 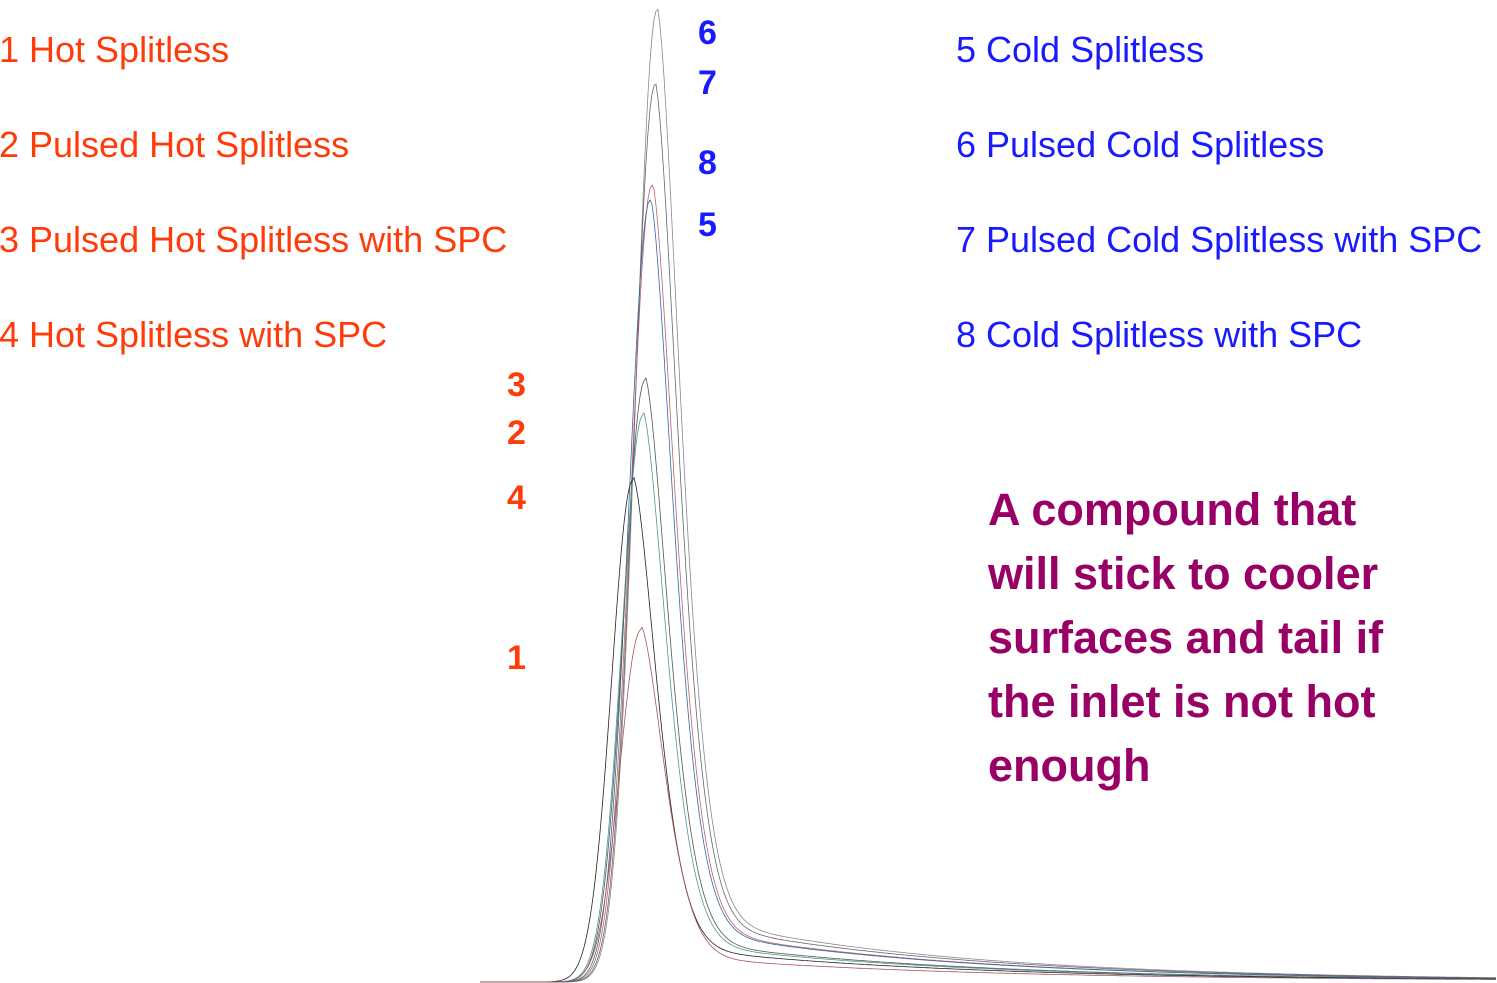 I want to click on legend-item: 1 Hot Splitless, so click(x=115, y=49).